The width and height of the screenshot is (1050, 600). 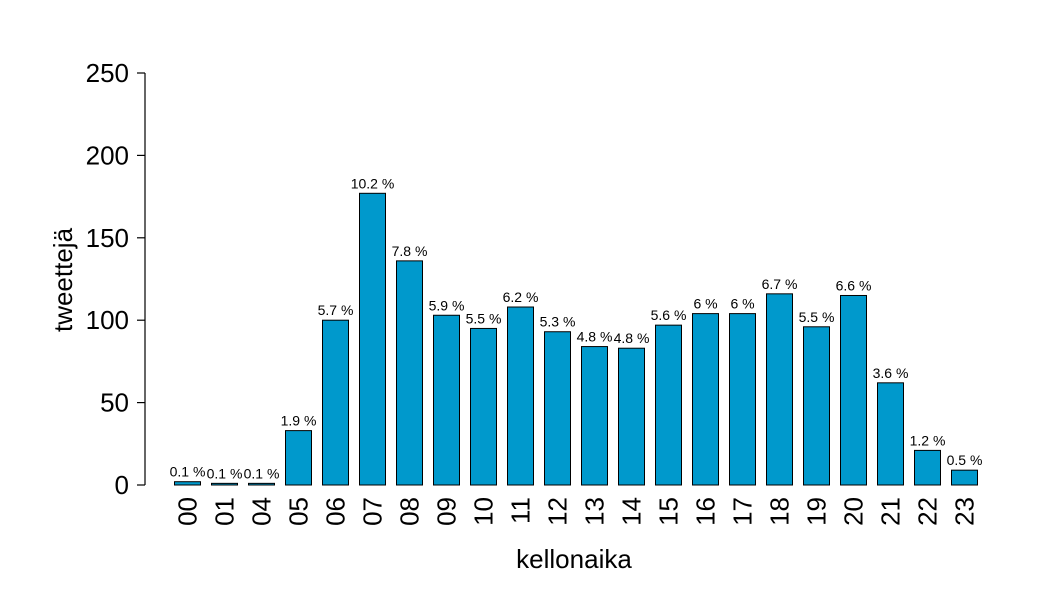 I want to click on x-tick-label-00: 00, so click(x=188, y=511).